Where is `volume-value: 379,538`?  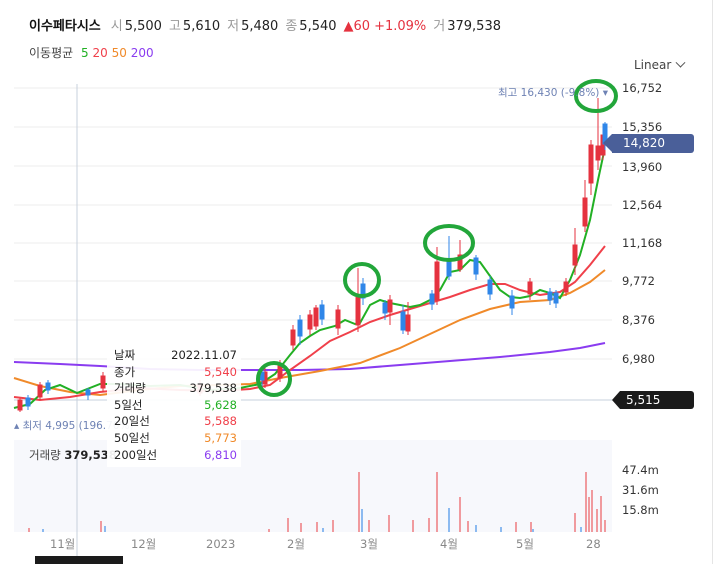 volume-value: 379,538 is located at coordinates (474, 26).